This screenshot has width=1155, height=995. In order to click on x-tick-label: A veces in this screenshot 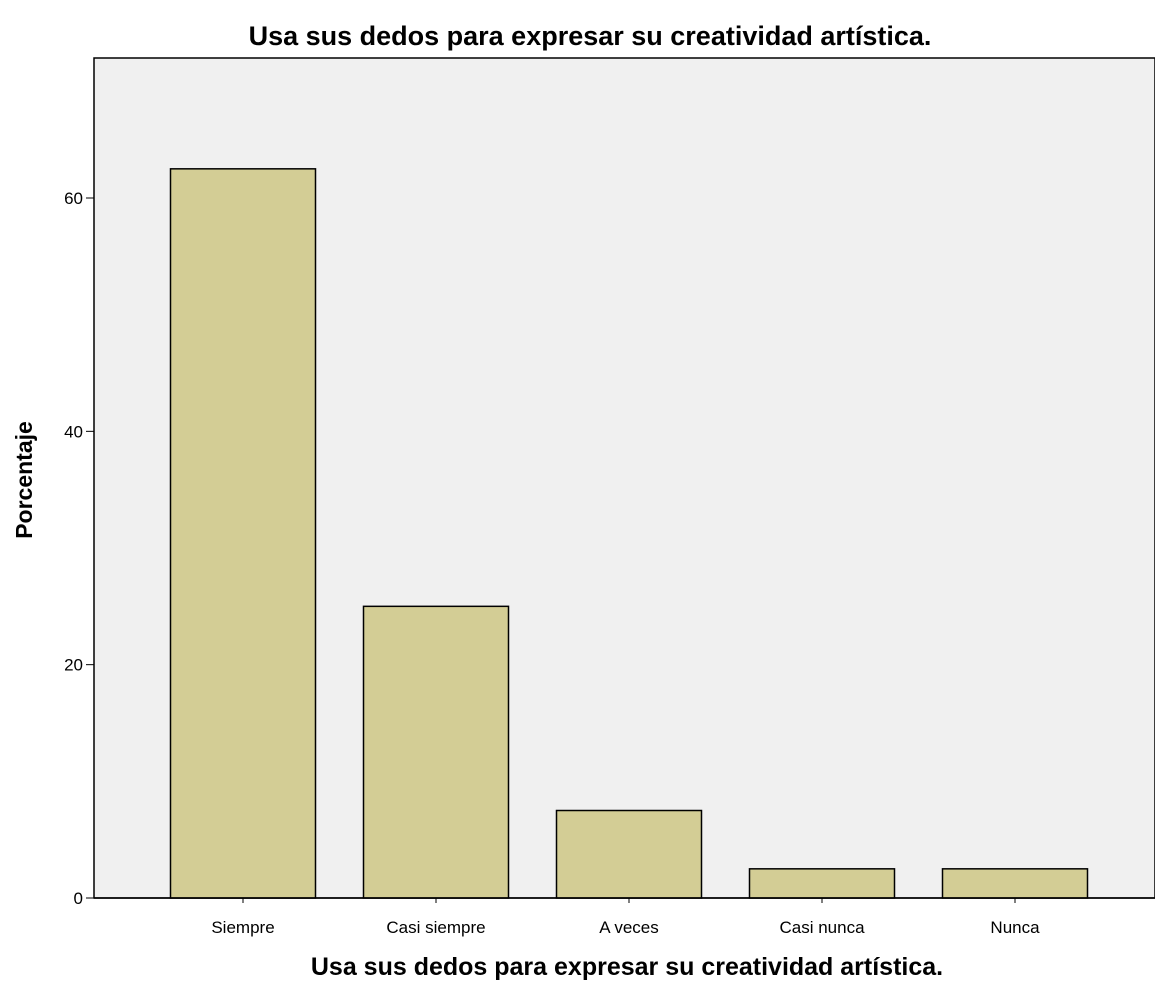, I will do `click(629, 927)`.